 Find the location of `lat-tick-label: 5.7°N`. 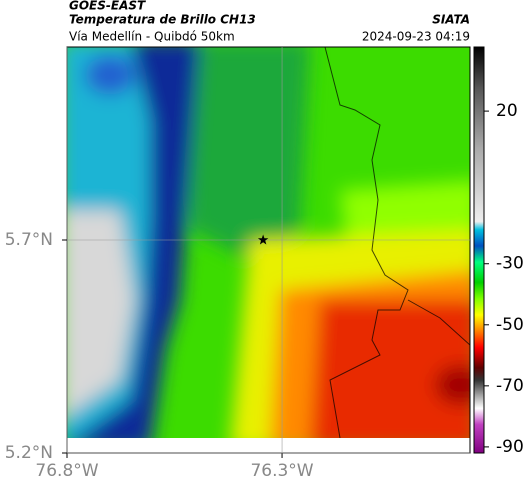

lat-tick-label: 5.7°N is located at coordinates (29, 240).